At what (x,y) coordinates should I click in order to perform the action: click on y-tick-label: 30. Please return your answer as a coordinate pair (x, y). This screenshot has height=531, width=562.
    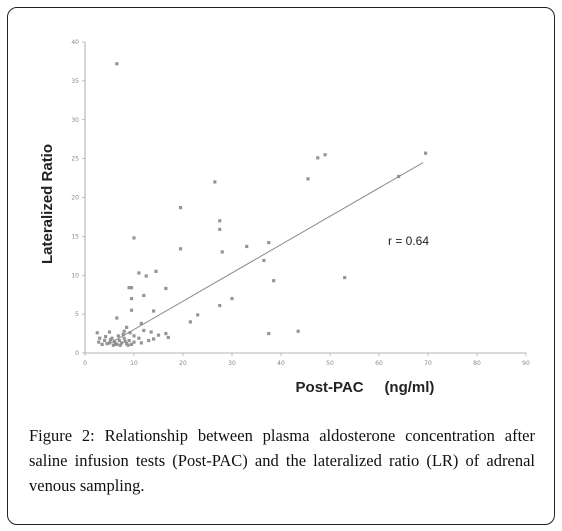
    Looking at the image, I should click on (75, 120).